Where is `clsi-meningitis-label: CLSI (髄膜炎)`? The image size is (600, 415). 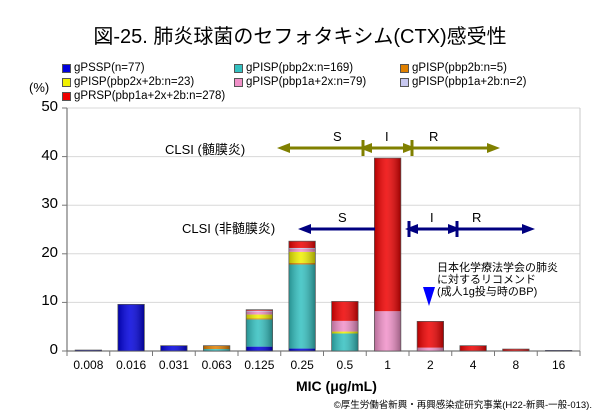 clsi-meningitis-label: CLSI (髄膜炎) is located at coordinates (205, 149).